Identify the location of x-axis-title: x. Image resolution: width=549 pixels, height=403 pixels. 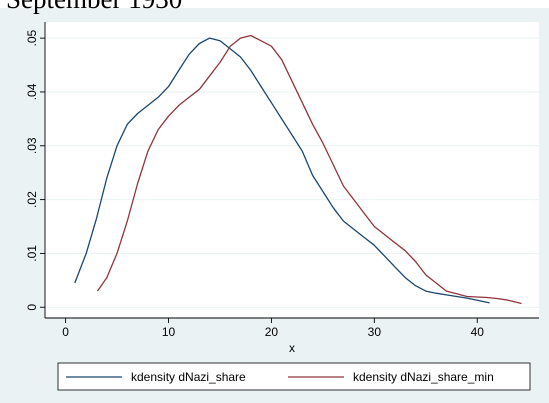
(292, 348).